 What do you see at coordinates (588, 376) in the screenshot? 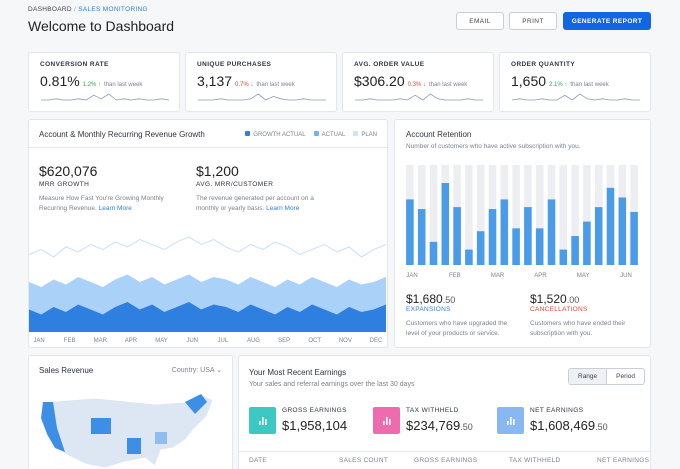
I see `tab: Range` at bounding box center [588, 376].